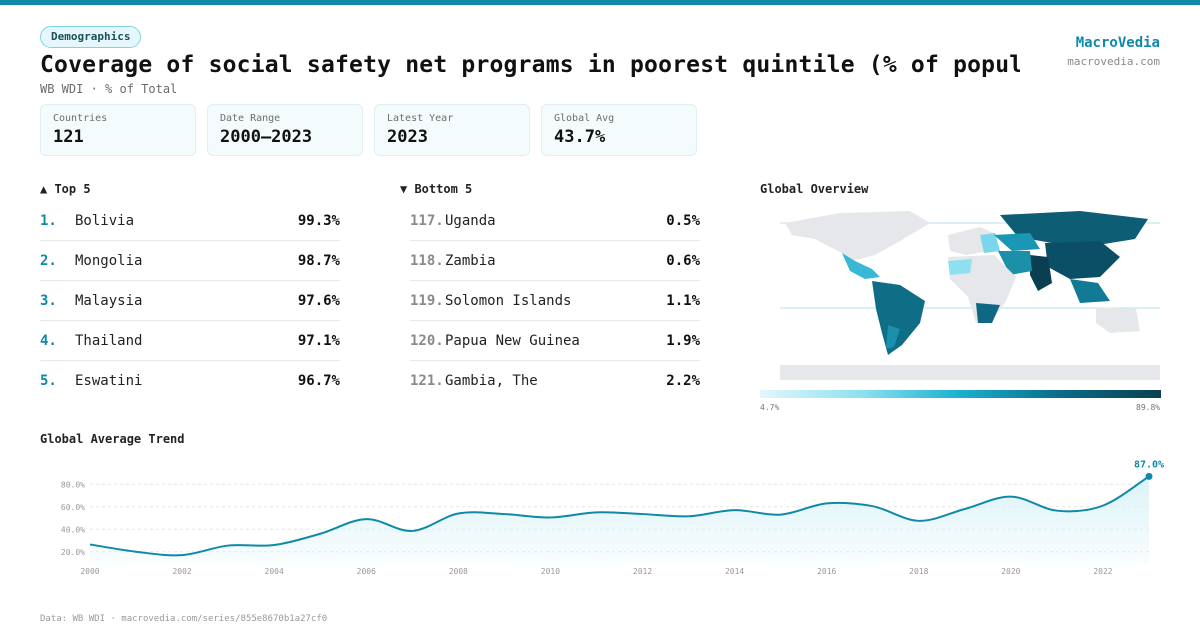 Image resolution: width=1200 pixels, height=630 pixels. I want to click on list-item: 1. Bolivia 99.3%, so click(190, 221).